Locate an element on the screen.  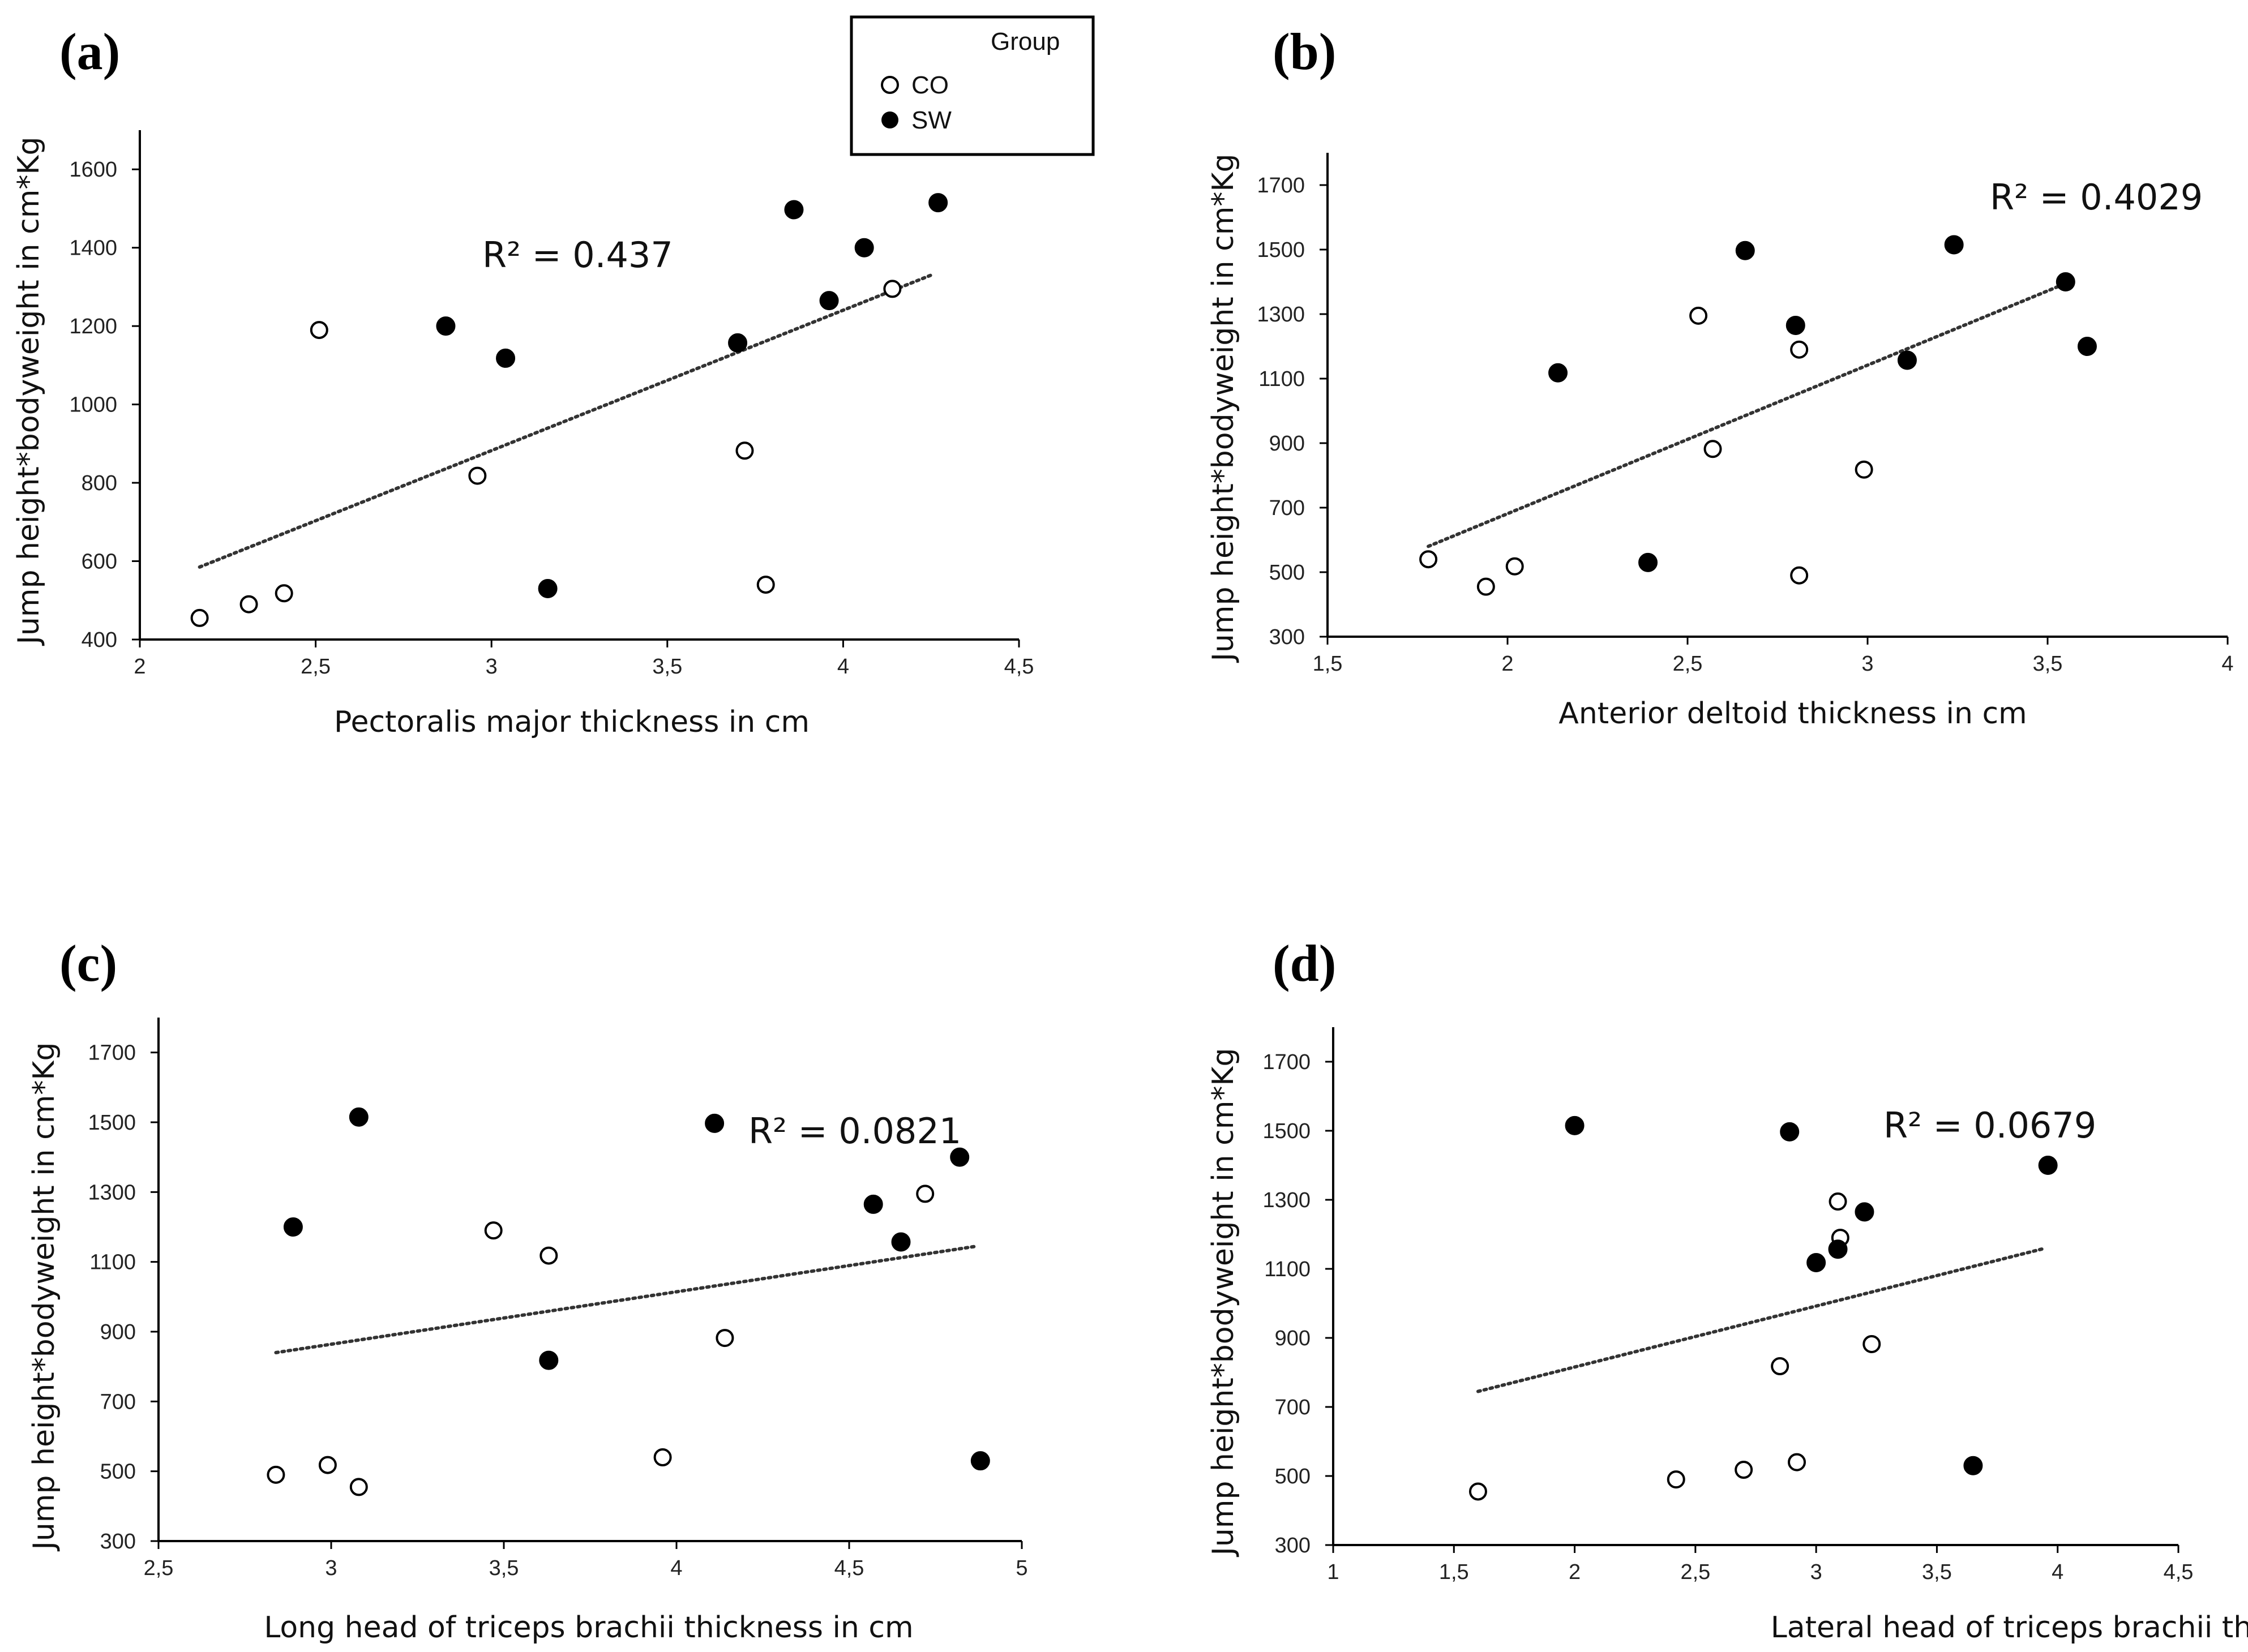
y-tick-label-c: 1700 is located at coordinates (112, 1053).